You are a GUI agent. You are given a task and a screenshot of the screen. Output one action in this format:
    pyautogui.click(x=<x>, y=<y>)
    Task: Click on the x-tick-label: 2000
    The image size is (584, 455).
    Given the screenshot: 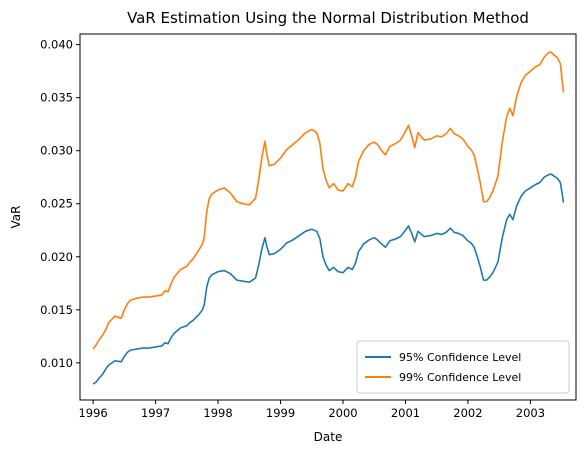 What is the action you would take?
    pyautogui.click(x=342, y=413)
    